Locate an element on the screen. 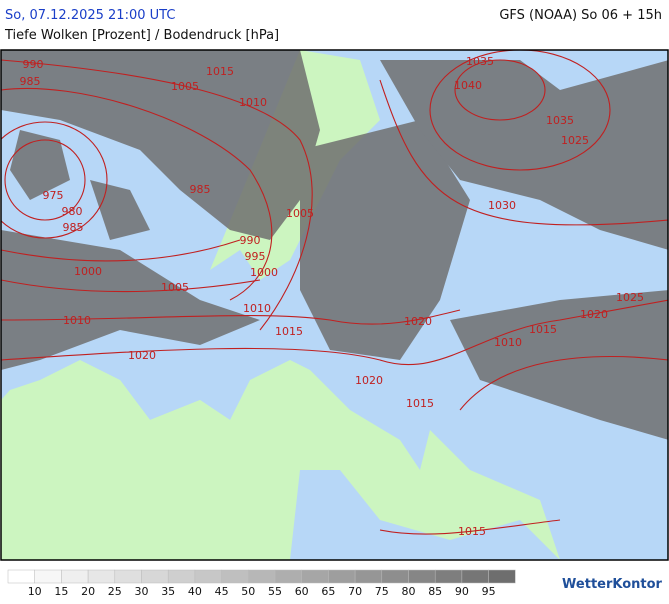  legend-label: 30 is located at coordinates (142, 591).